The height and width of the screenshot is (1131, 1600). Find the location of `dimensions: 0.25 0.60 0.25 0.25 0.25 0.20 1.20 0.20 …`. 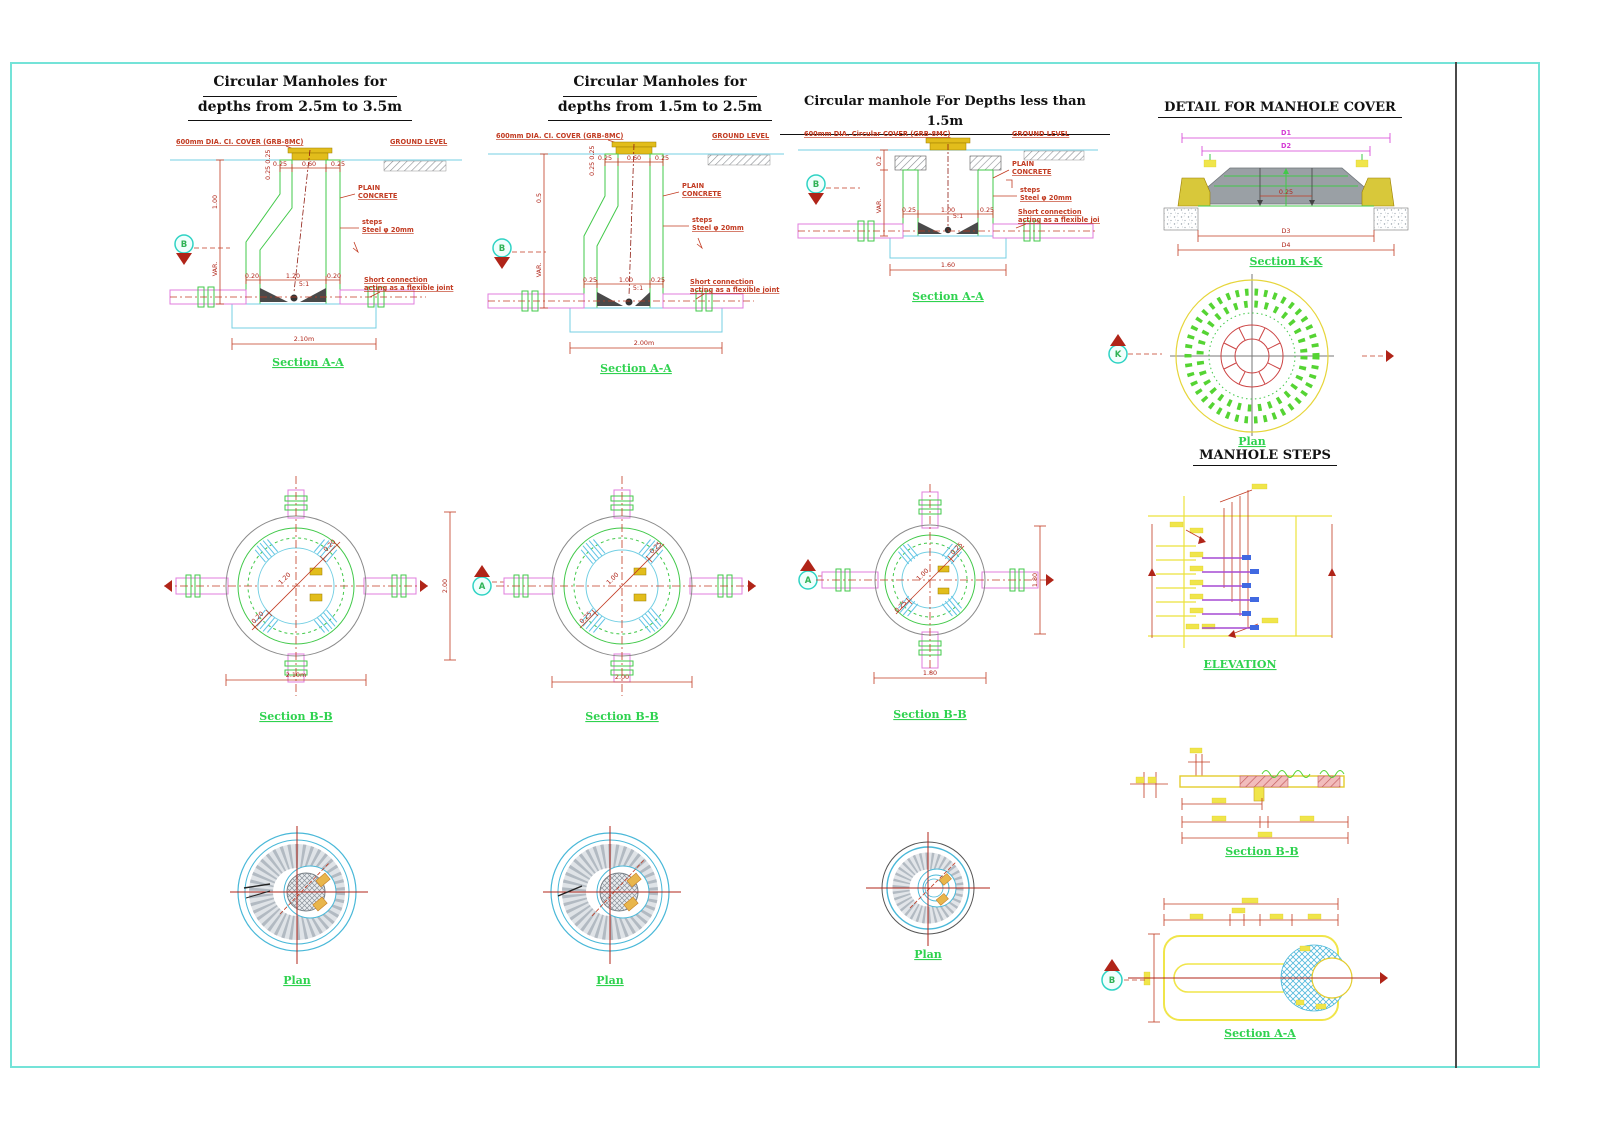

dimensions: 0.25 0.60 0.25 0.25 0.25 0.20 1.20 0.20 … is located at coordinates (294, 250).